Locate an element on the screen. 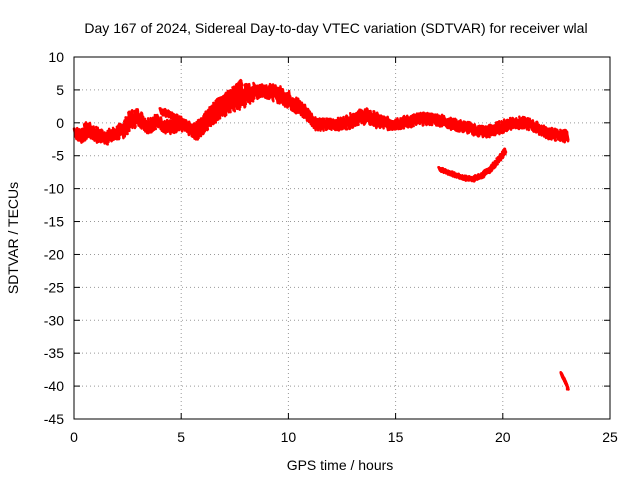  y-tick-label: -15 is located at coordinates (54, 222).